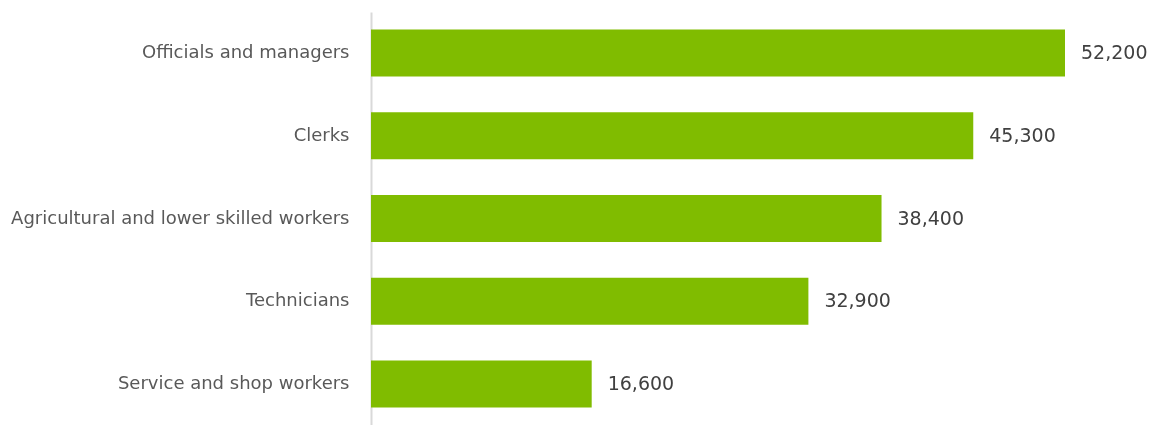 This screenshot has width=1168, height=425. I want to click on y-tick-label: Agricultural and lower skilled workers, so click(180, 217).